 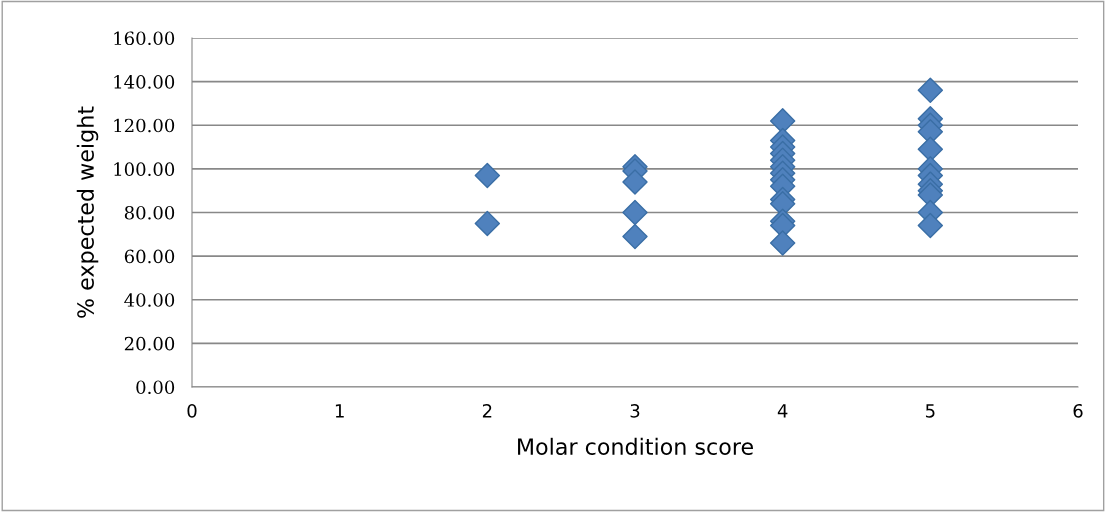 What do you see at coordinates (144, 169) in the screenshot?
I see `y-tick-label: 100.00` at bounding box center [144, 169].